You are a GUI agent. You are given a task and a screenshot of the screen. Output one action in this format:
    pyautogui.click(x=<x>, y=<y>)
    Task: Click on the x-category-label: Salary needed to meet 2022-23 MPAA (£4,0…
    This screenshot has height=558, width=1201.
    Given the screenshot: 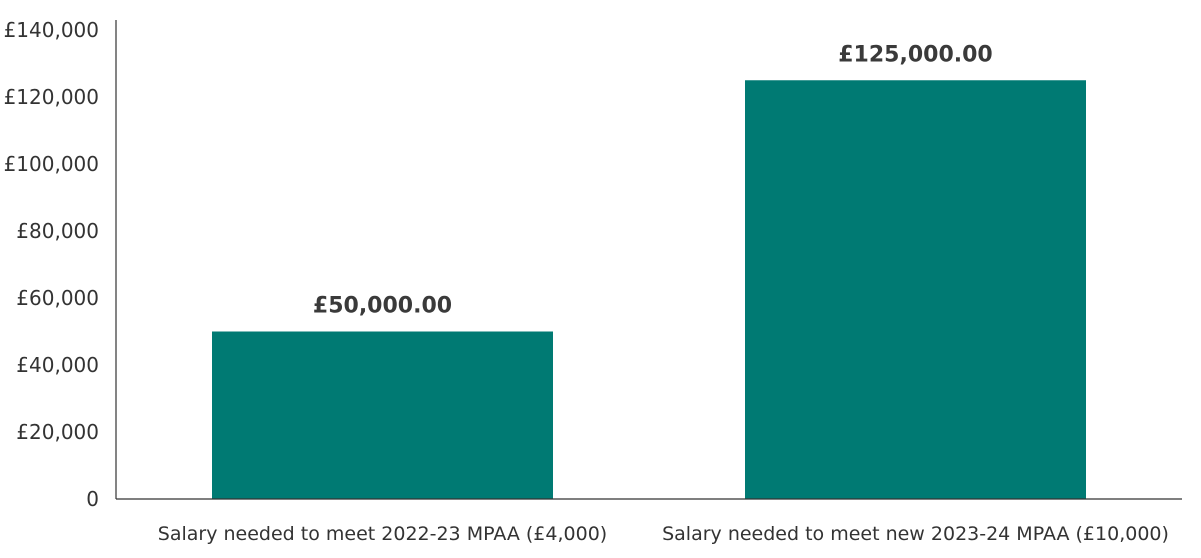 What is the action you would take?
    pyautogui.click(x=382, y=534)
    